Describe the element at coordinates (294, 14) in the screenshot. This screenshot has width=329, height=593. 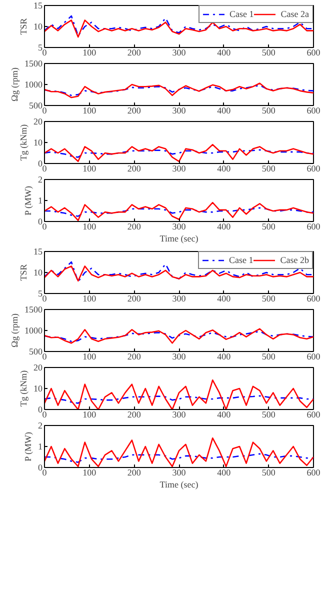
I see `legend-label: Case 2a` at that location.